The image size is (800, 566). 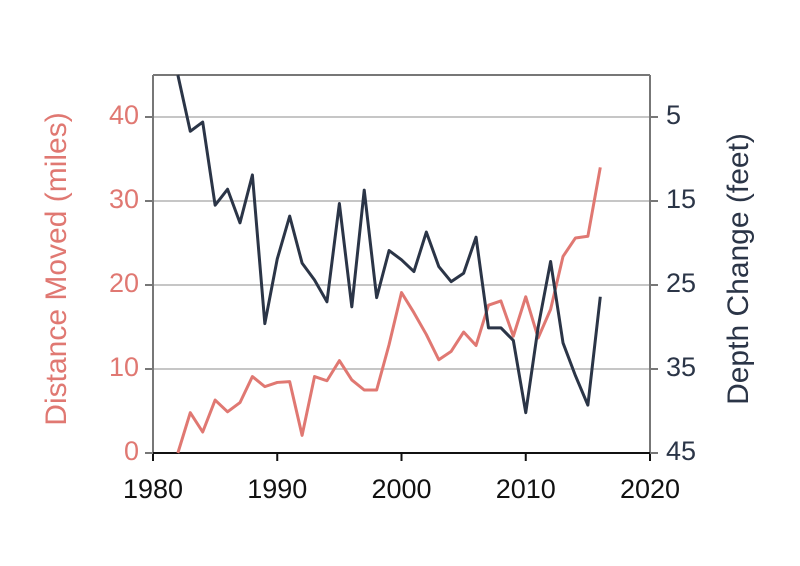 I want to click on x-tick-label: 2010, so click(x=526, y=489).